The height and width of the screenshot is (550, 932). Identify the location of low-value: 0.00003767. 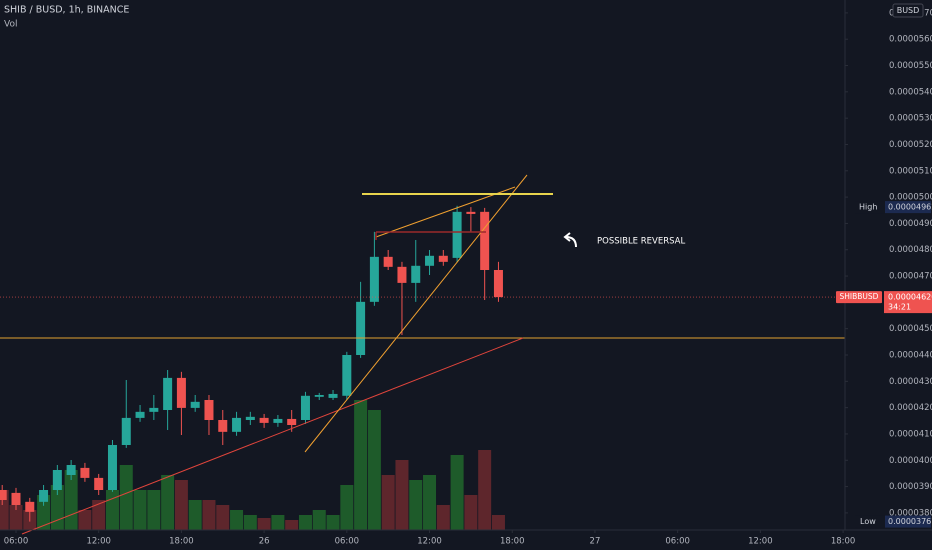
(910, 521).